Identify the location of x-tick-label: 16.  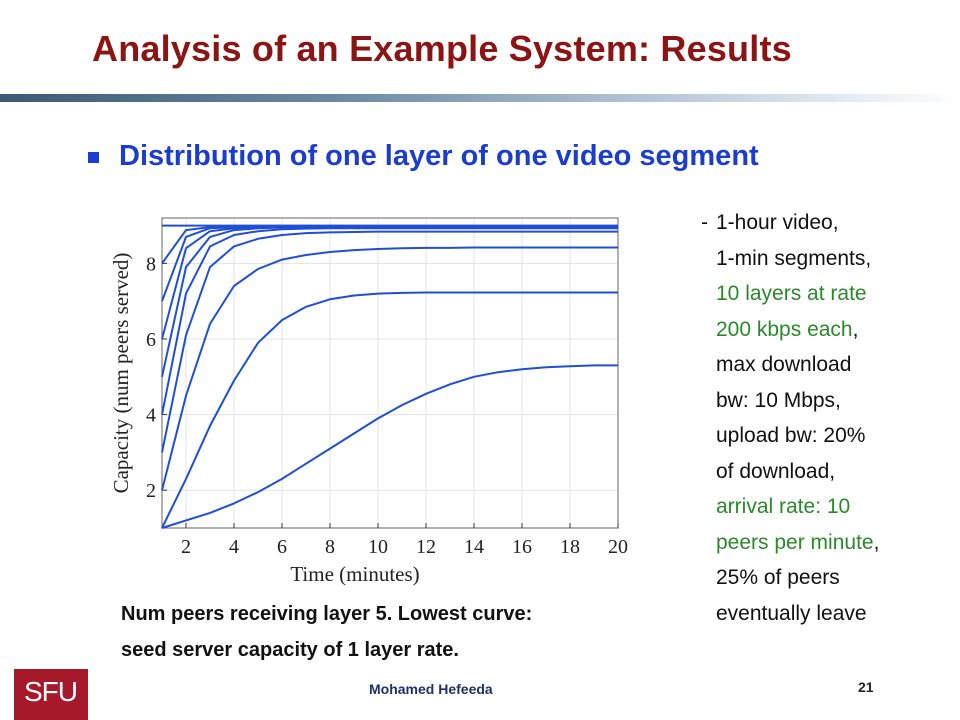
(522, 547).